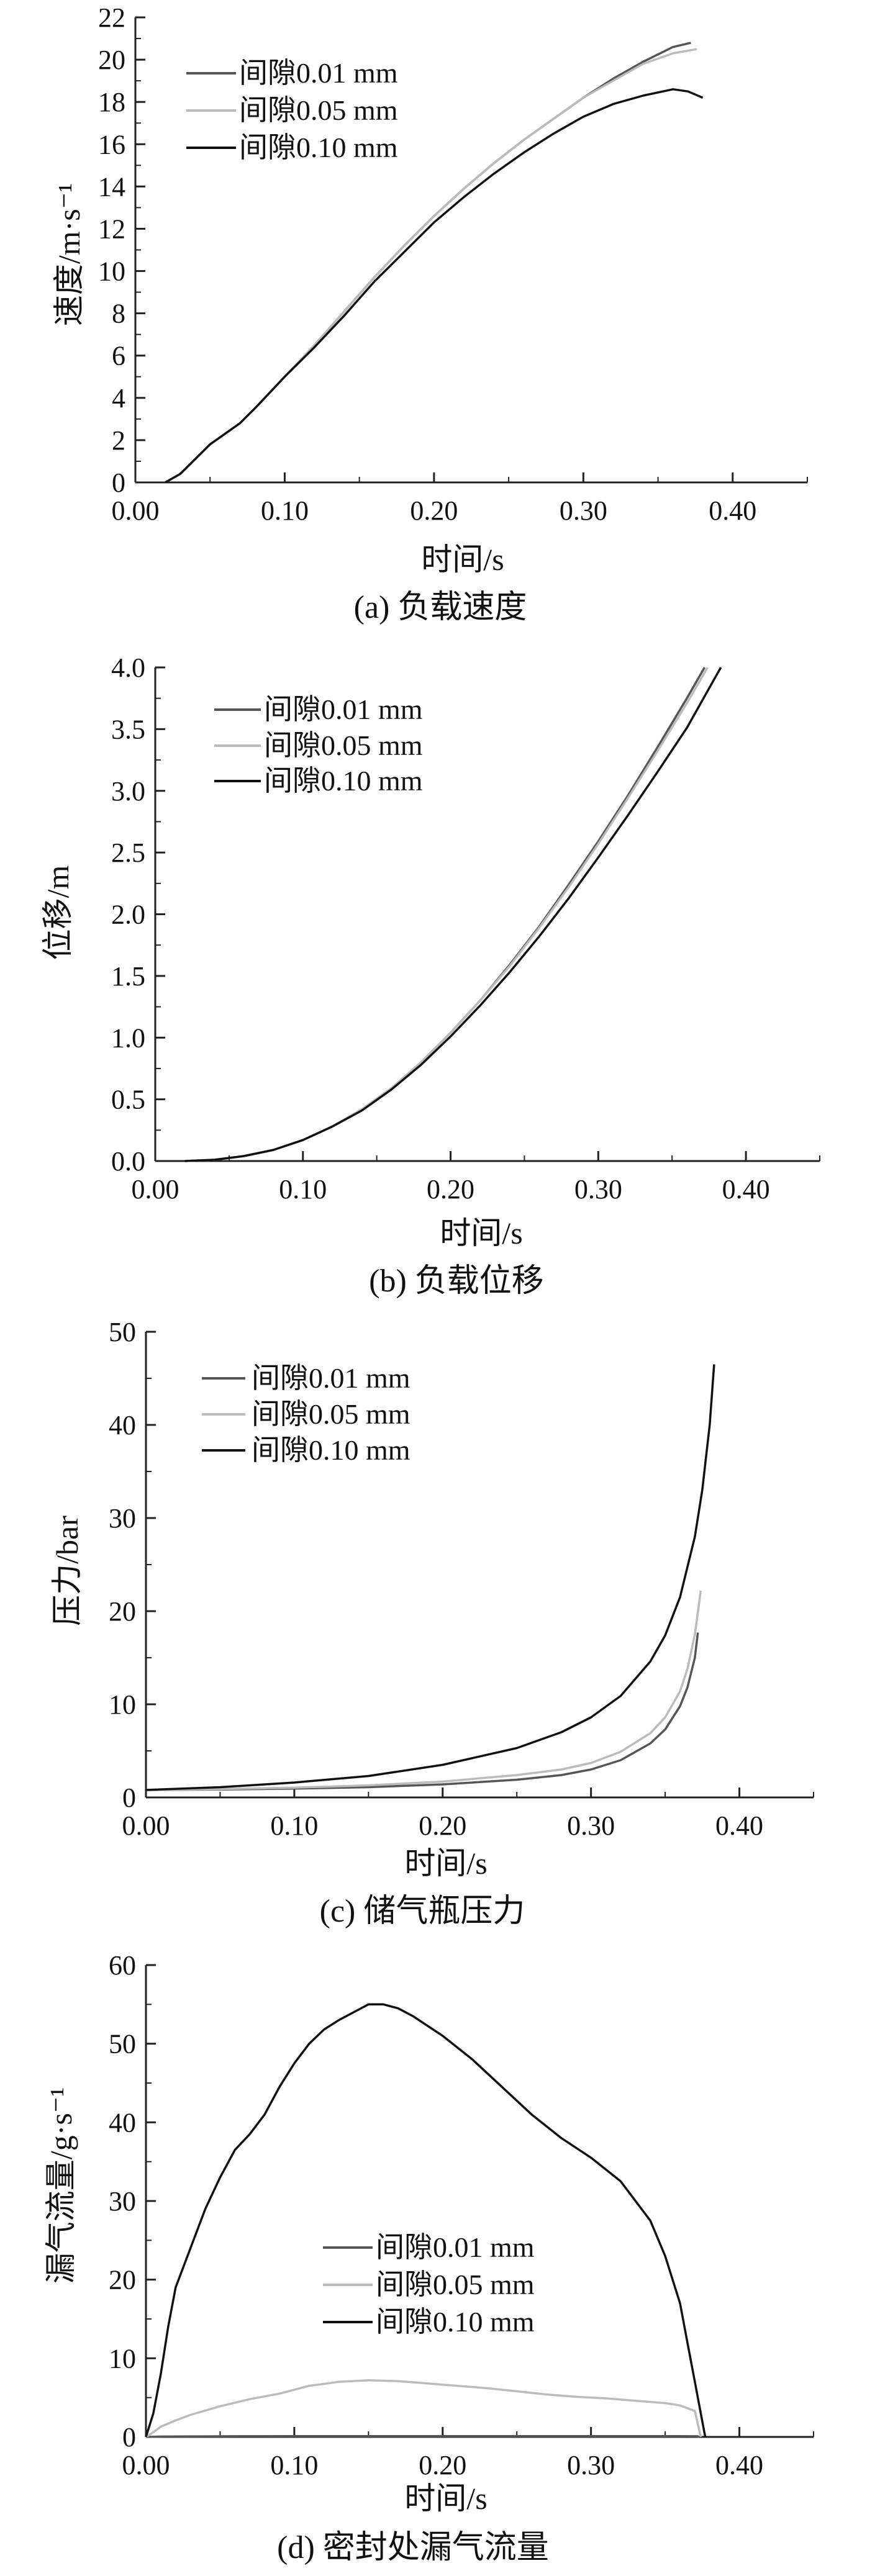 The width and height of the screenshot is (880, 2576). I want to click on y-tick-label: 4.0, so click(128, 668).